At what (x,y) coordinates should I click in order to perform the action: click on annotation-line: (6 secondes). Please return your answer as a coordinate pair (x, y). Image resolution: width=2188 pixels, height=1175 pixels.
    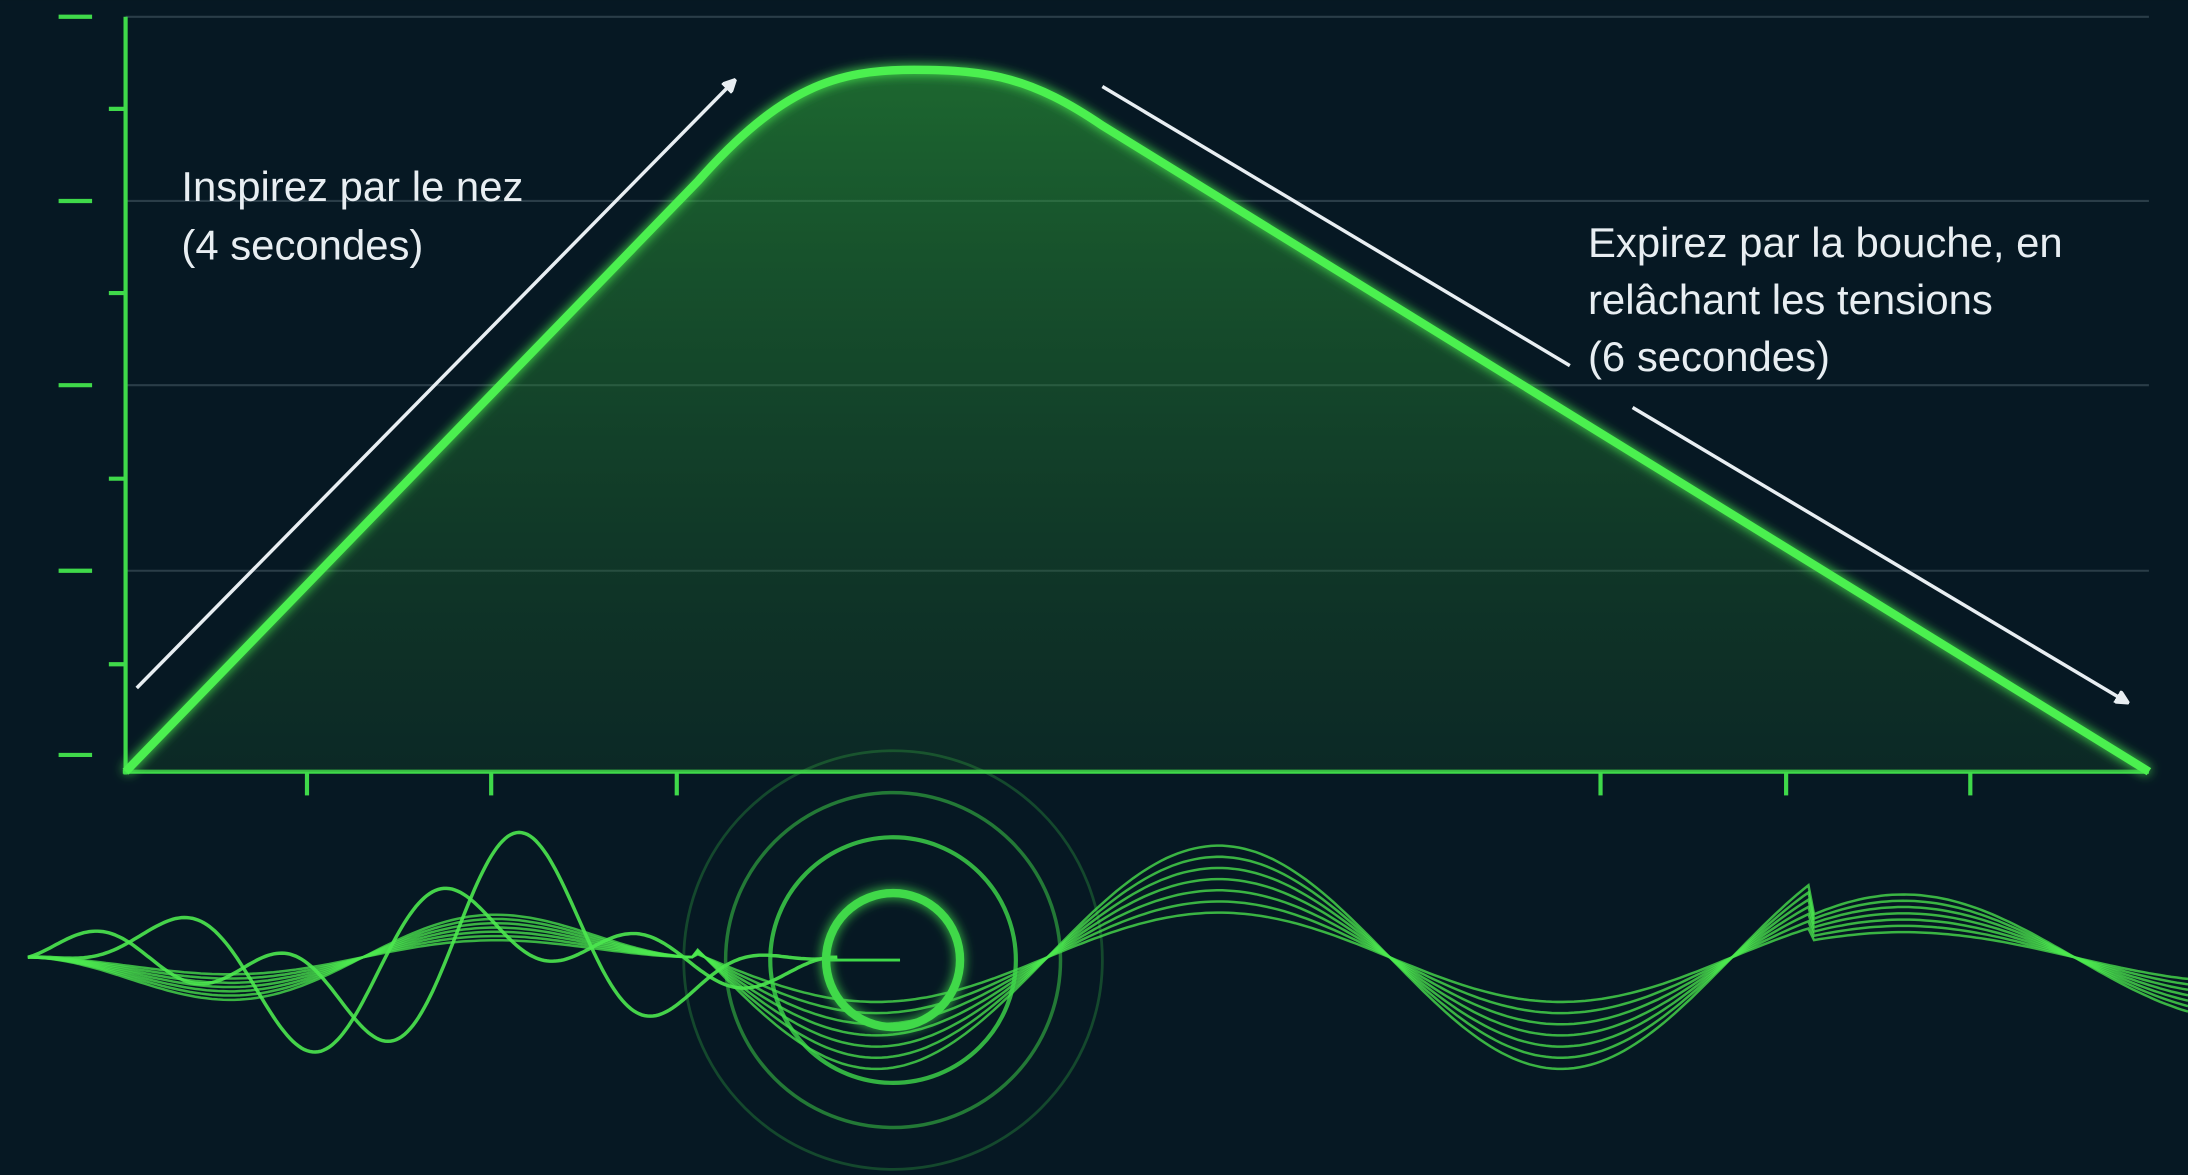
    Looking at the image, I should click on (1709, 356).